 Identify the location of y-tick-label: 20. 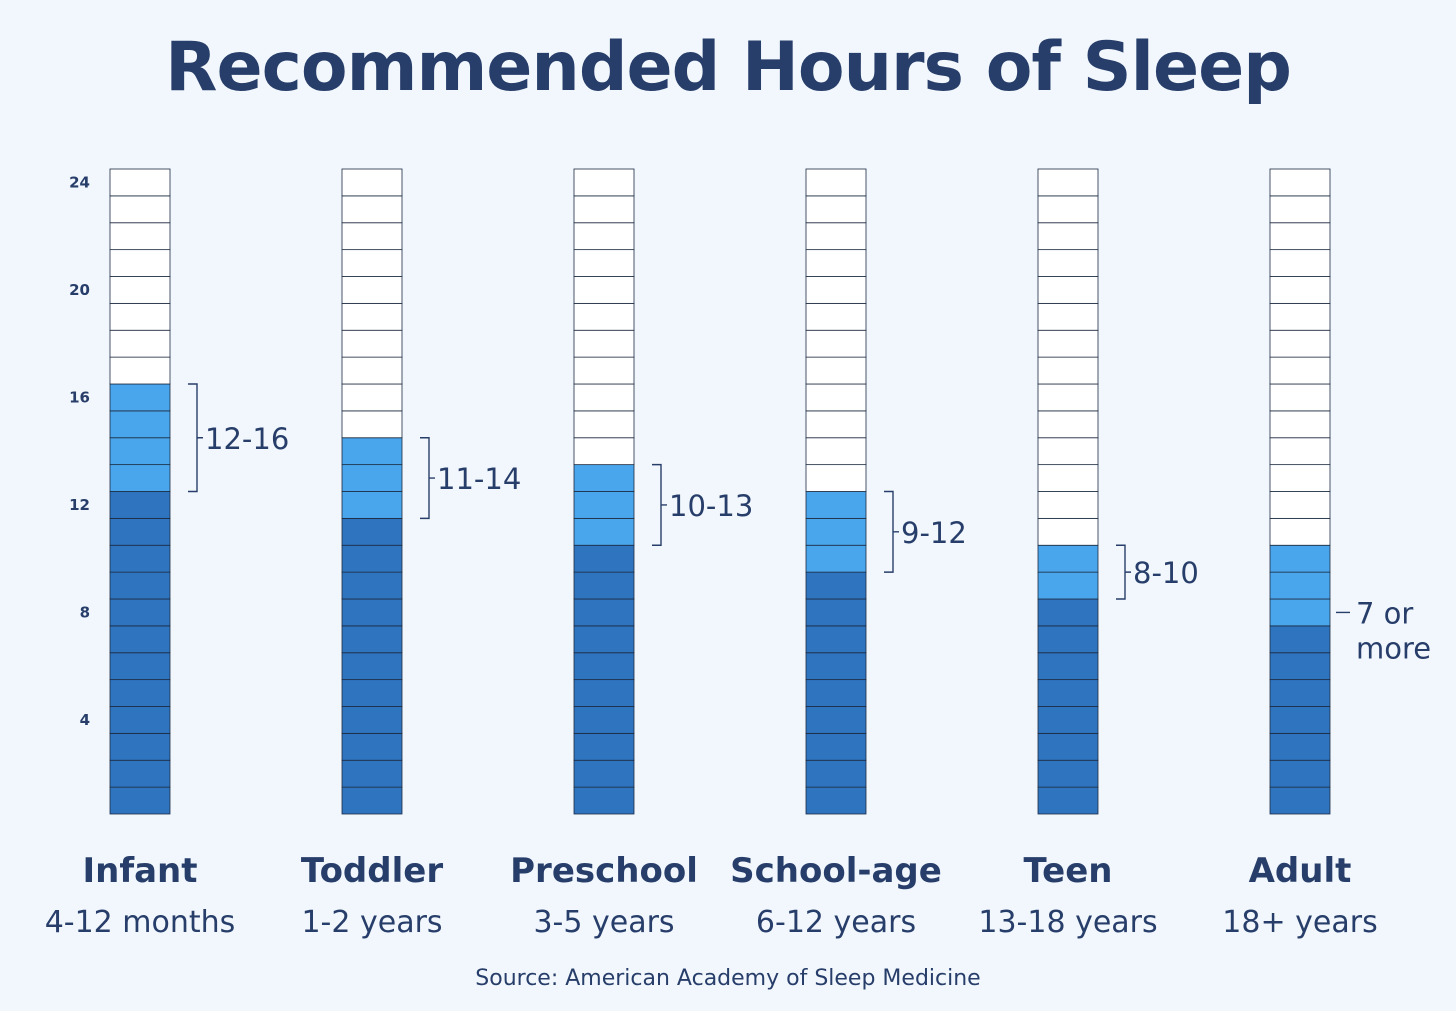
(79, 290).